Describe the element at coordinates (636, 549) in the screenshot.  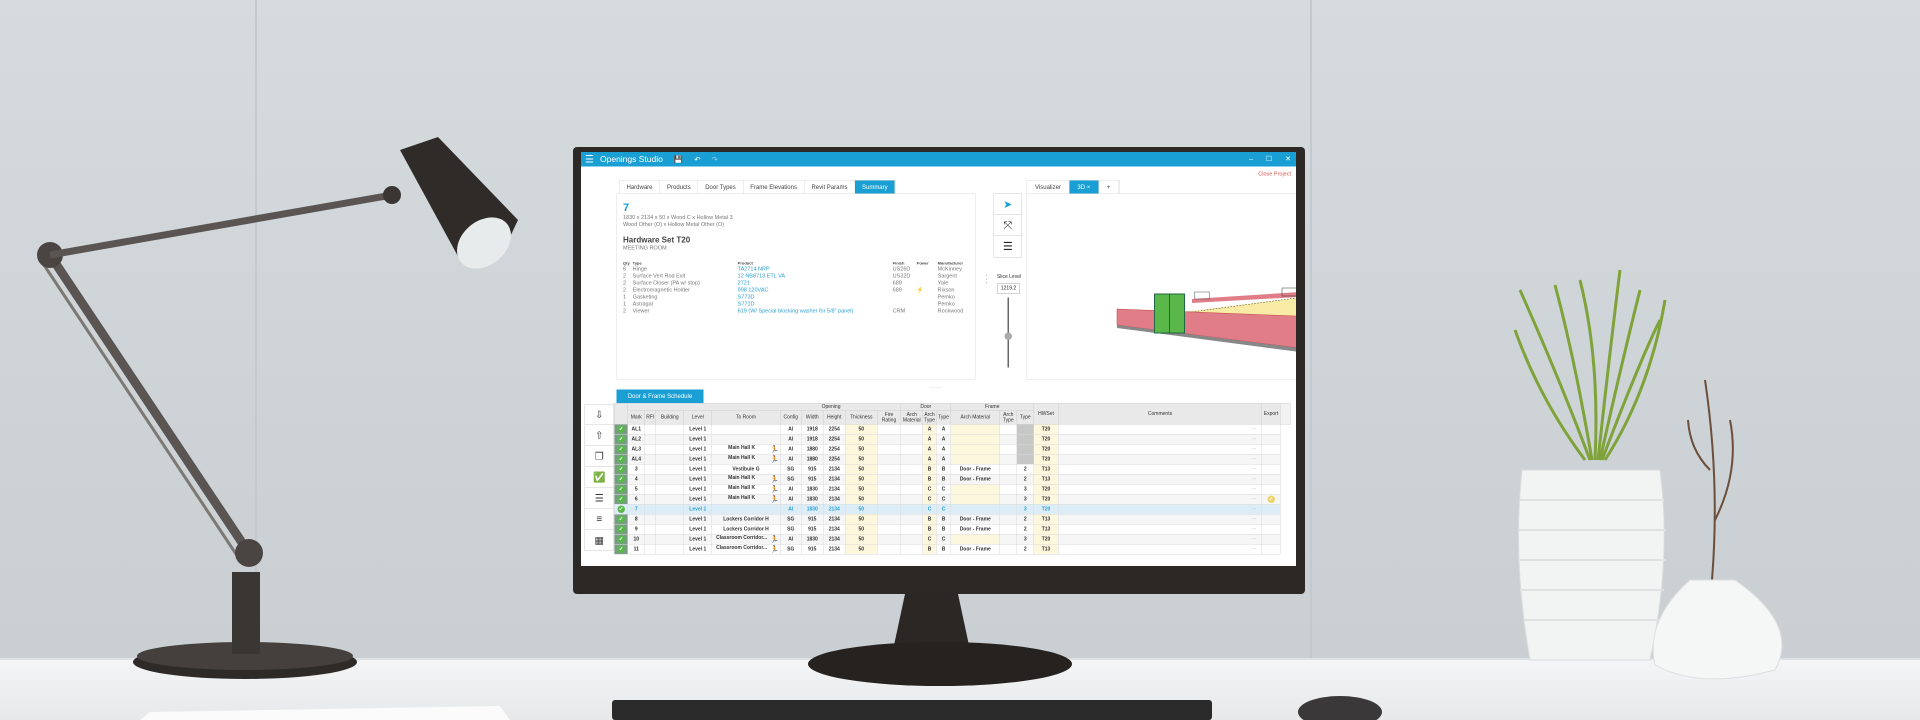
I see `cell-mark: 11` at that location.